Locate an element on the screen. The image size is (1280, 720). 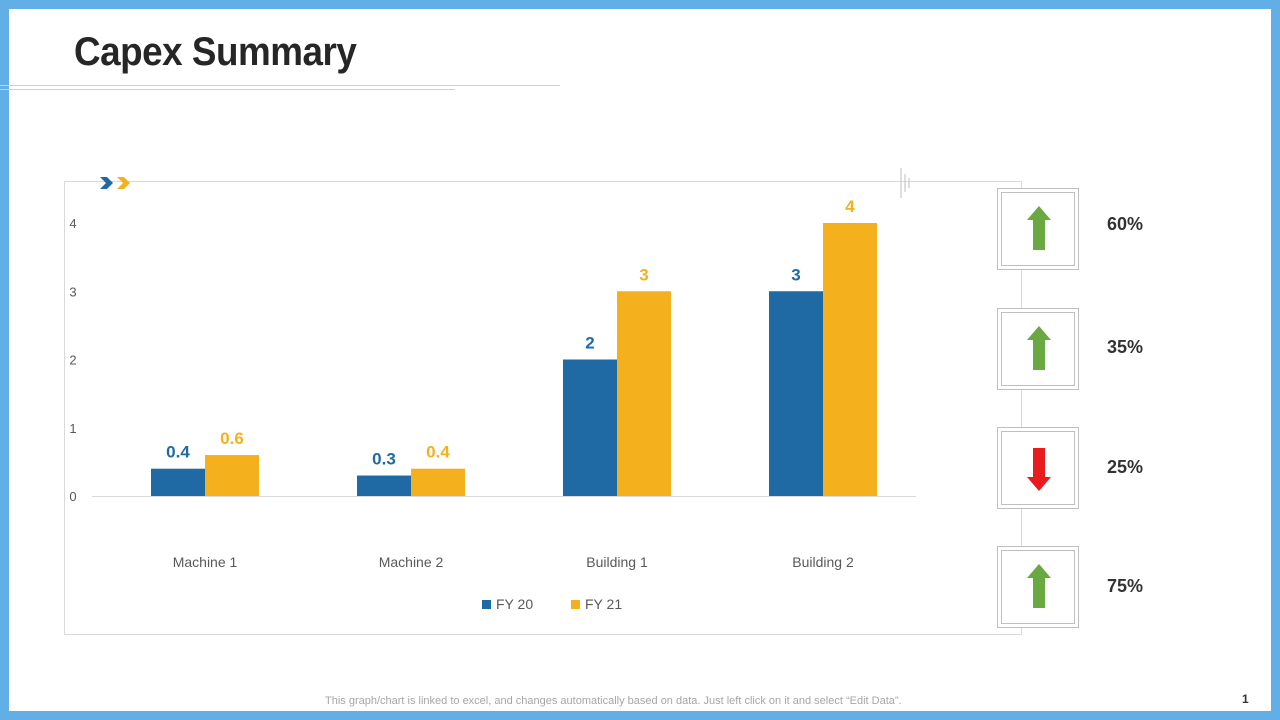
title-underline is located at coordinates (280, 85).